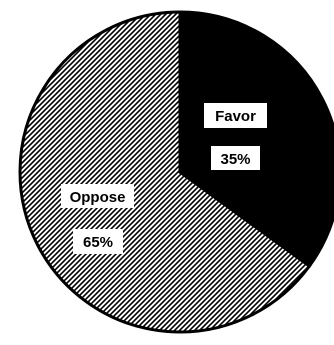 This screenshot has height=345, width=334. I want to click on oppose-value-bg, so click(98, 241).